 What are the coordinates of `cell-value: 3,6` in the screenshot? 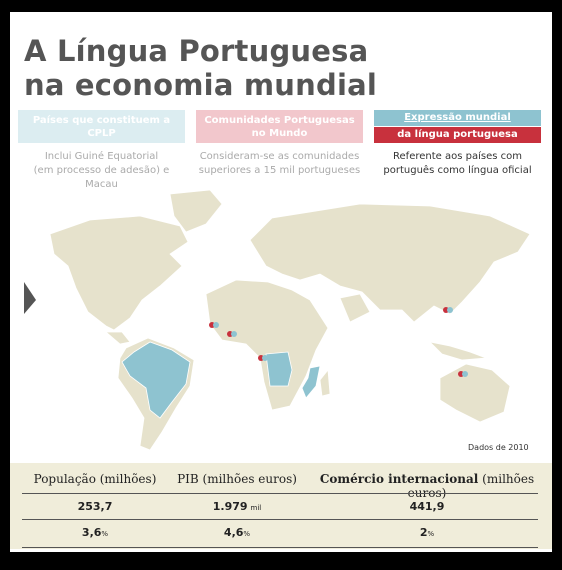 It's located at (91, 532).